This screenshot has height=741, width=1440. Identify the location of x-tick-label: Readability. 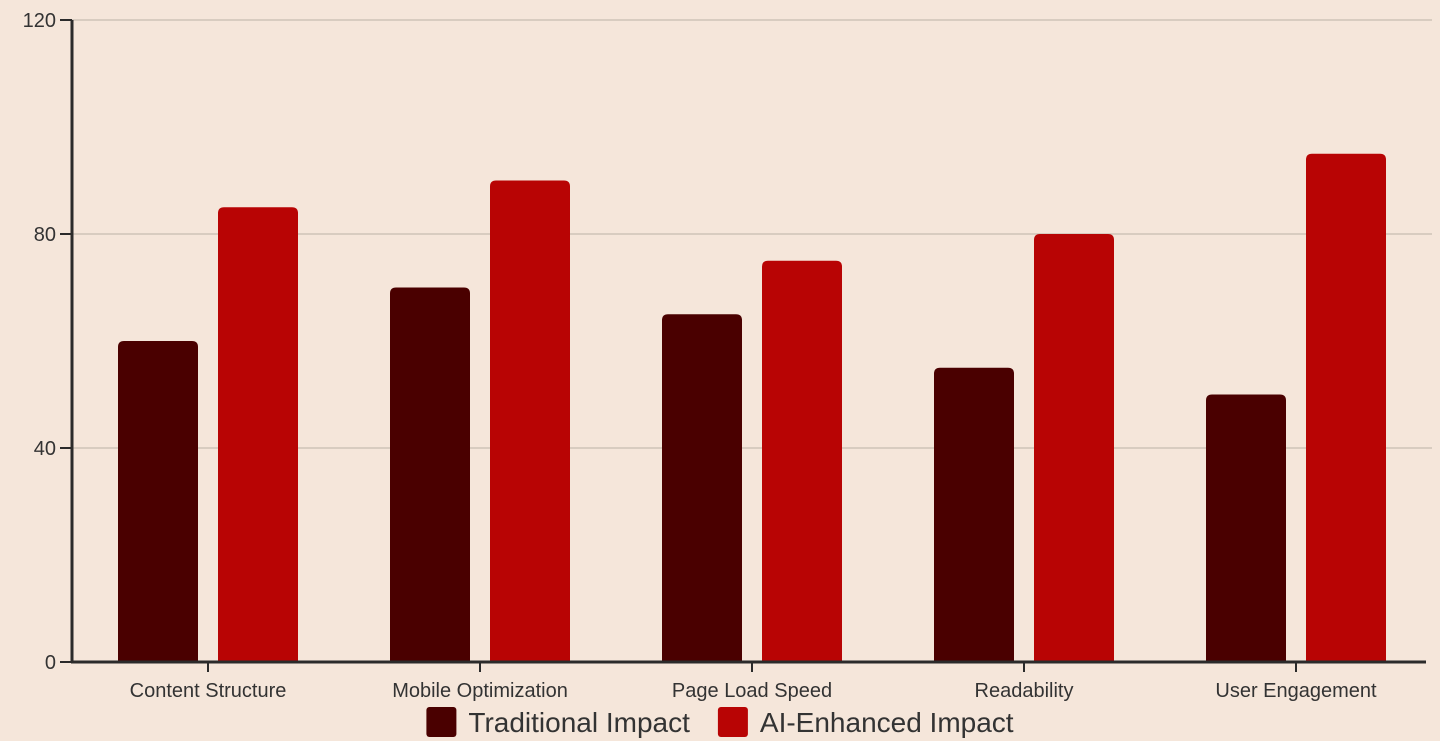
(1024, 691).